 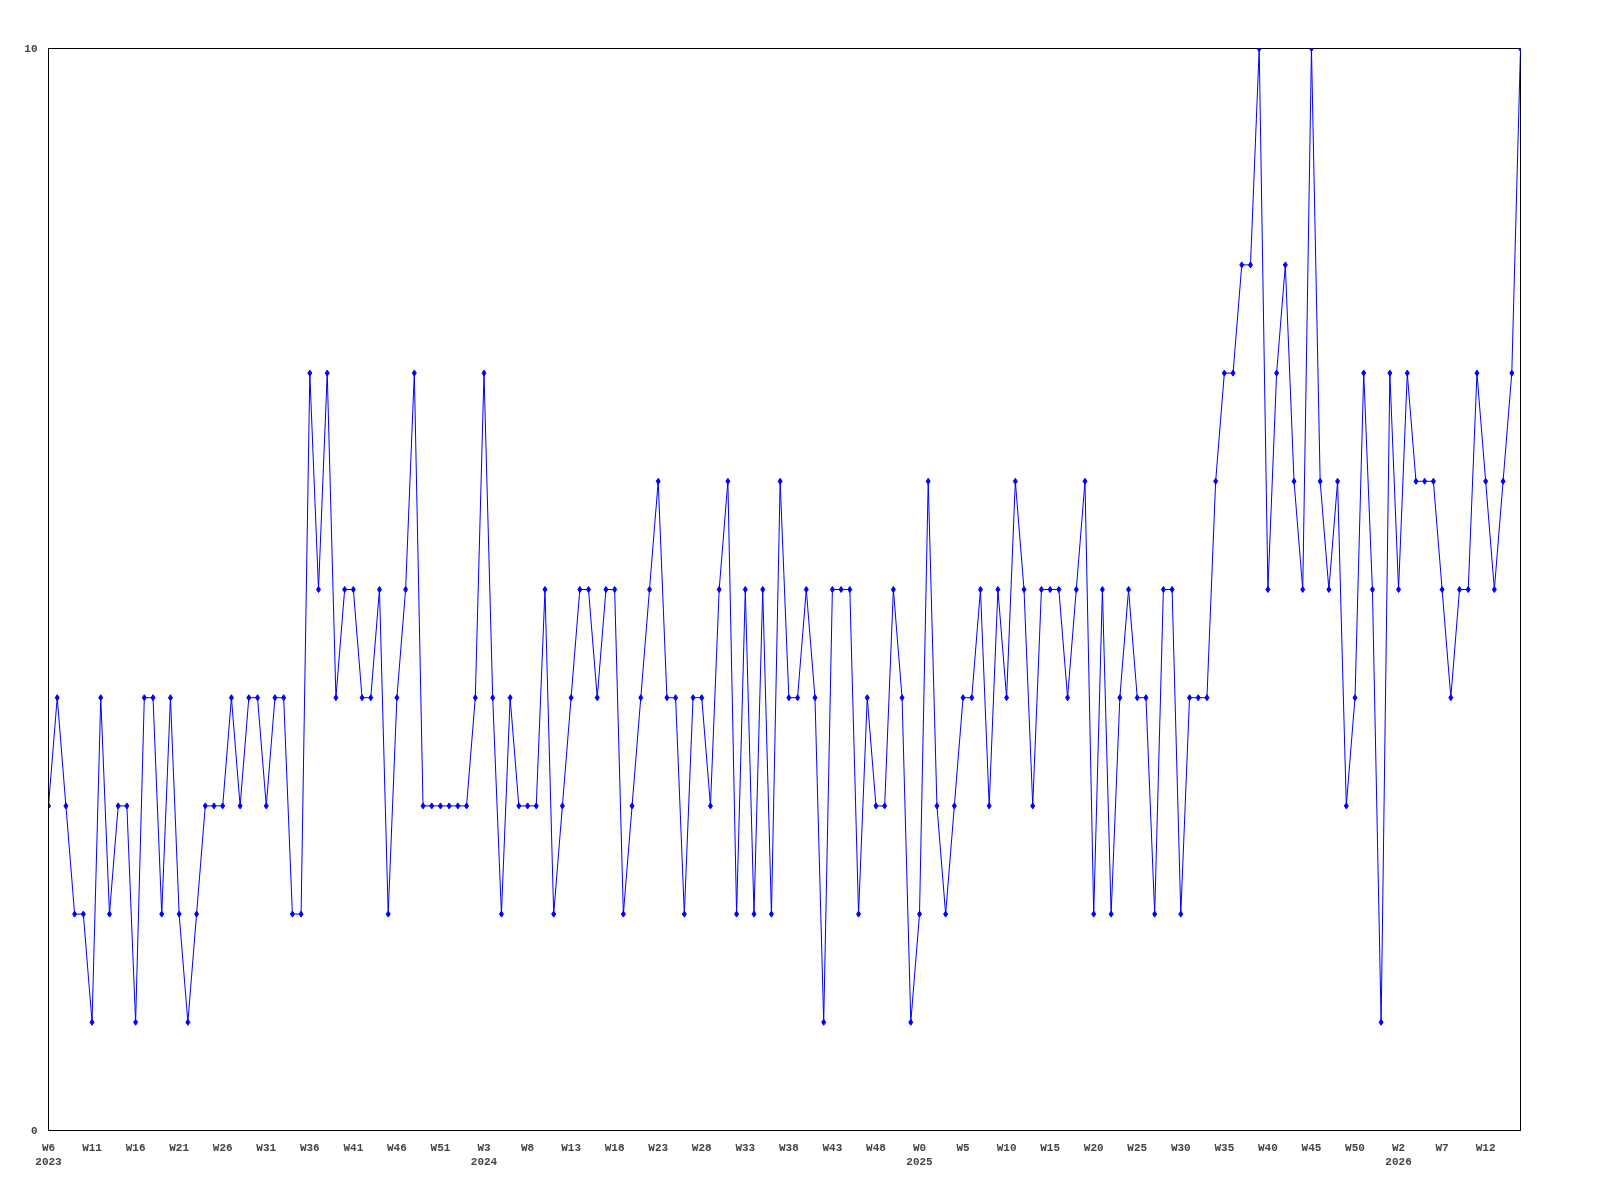 I want to click on x-tick-label: W45, so click(x=1311, y=1147).